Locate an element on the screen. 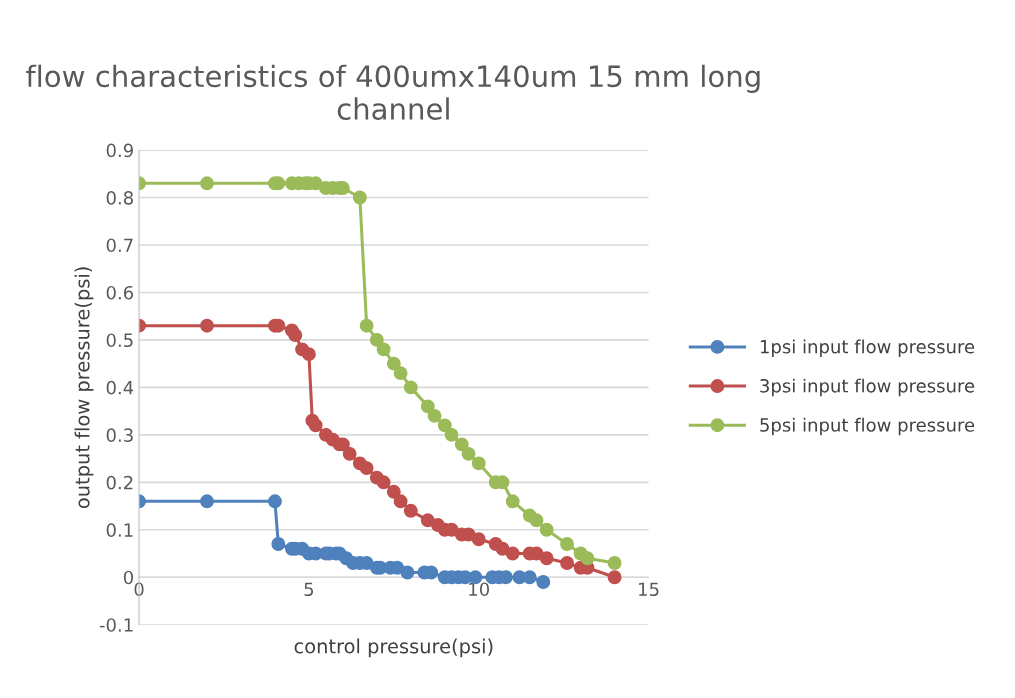 Image resolution: width=1015 pixels, height=698 pixels. y-tick-label: 0.4 is located at coordinates (120, 387).